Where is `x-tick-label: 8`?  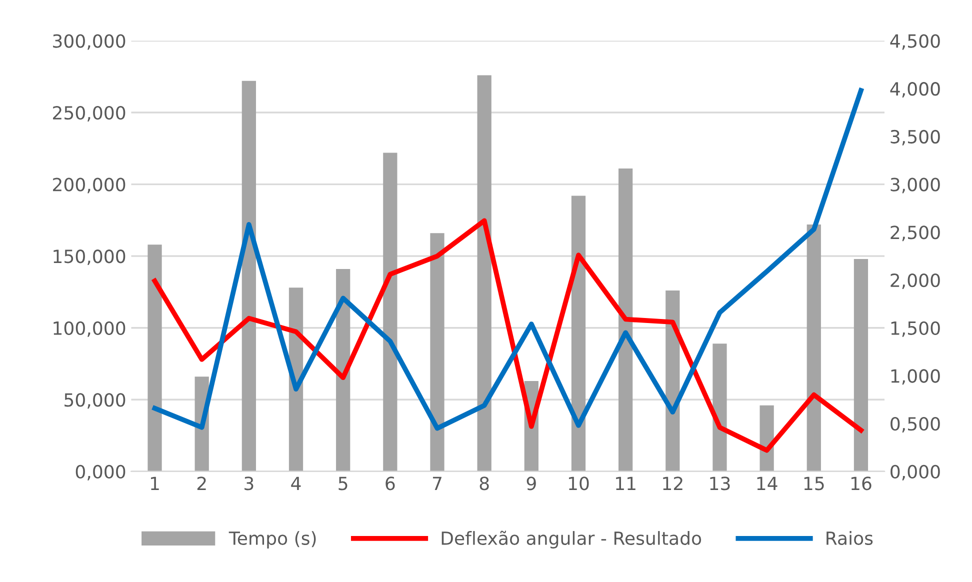 x-tick-label: 8 is located at coordinates (484, 483).